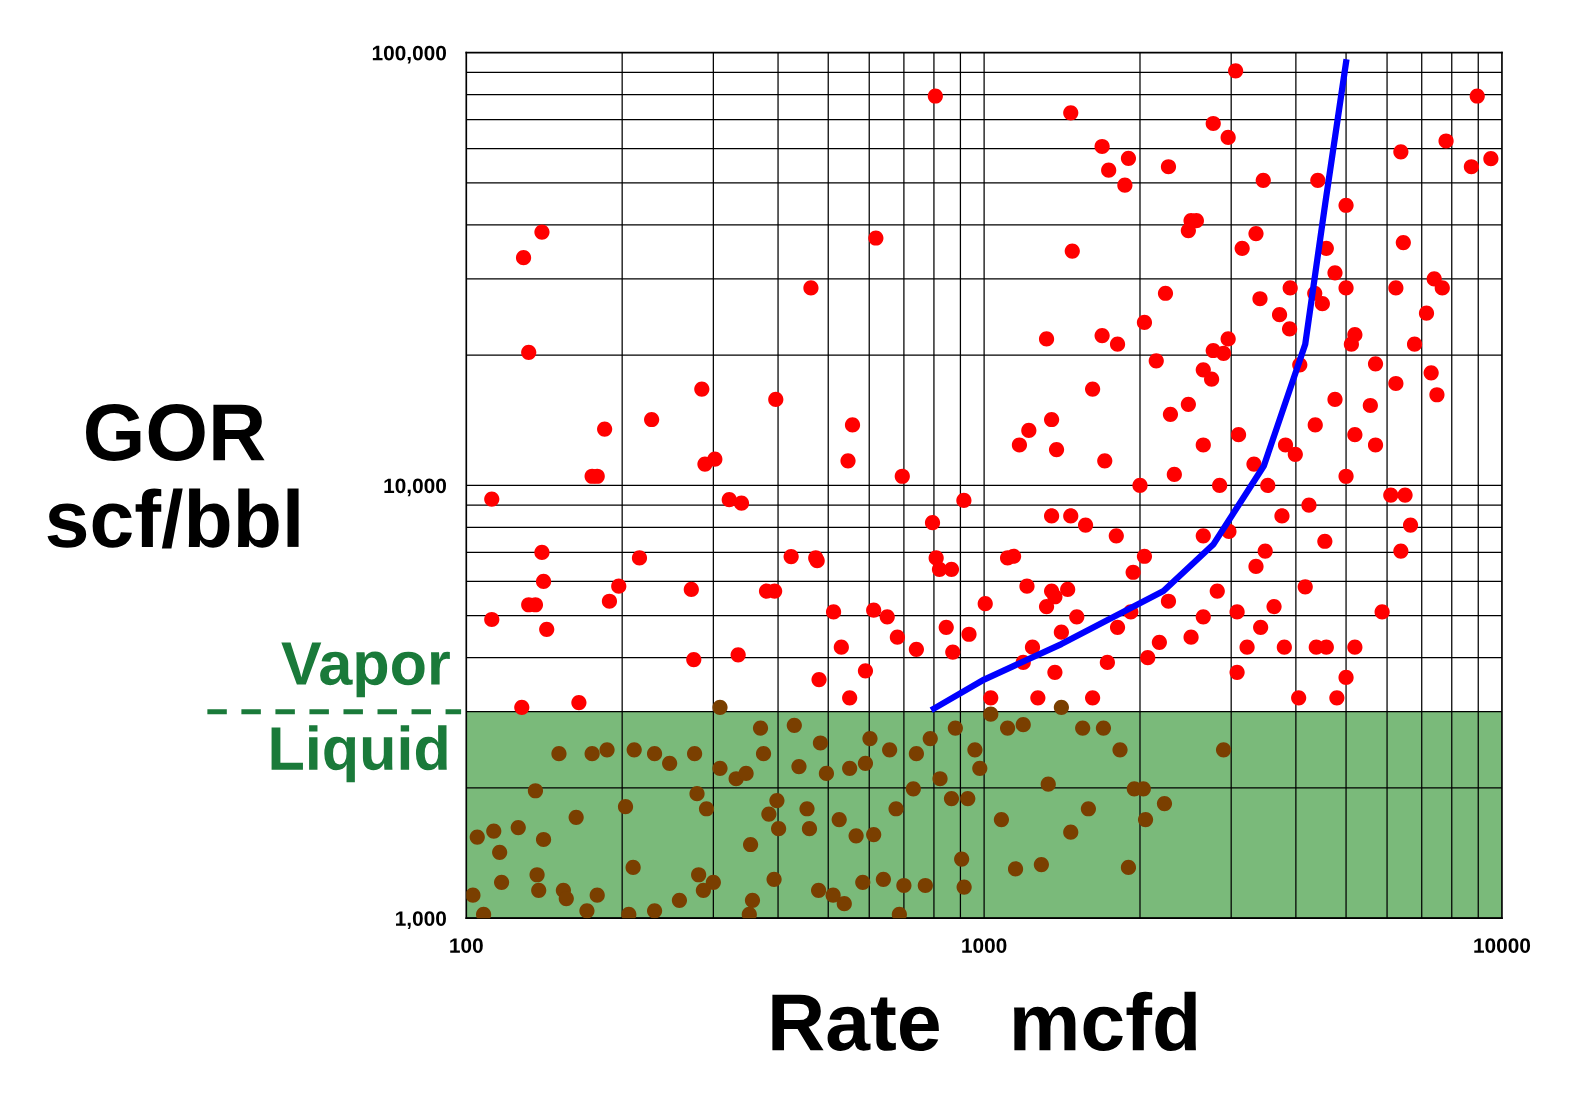  I want to click on x-tick-label: 100, so click(466, 945).